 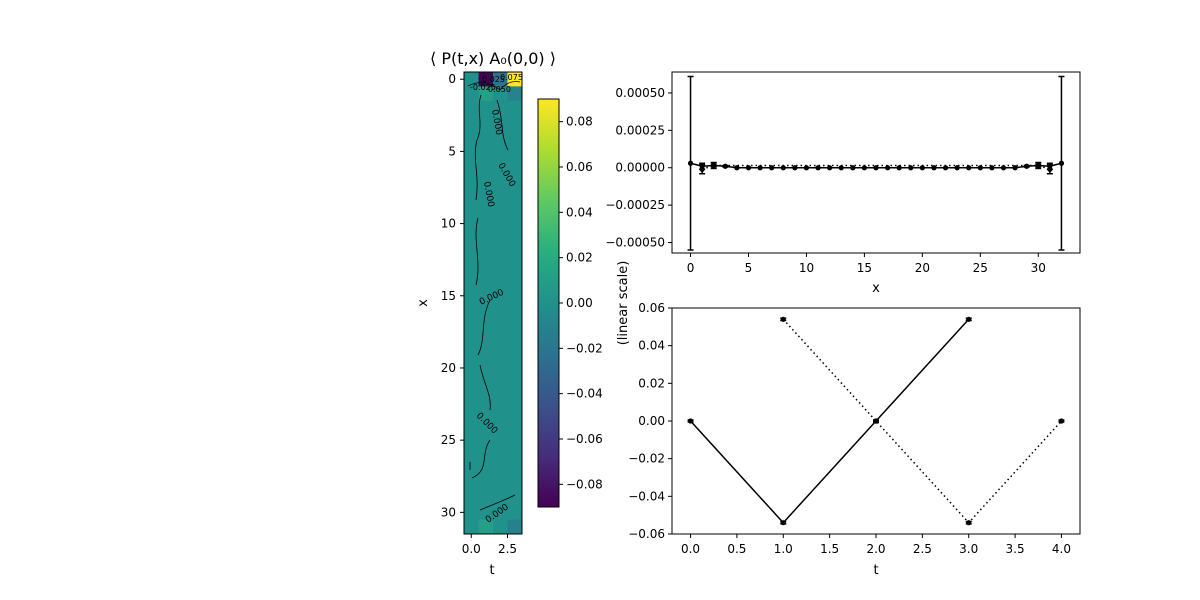 I want to click on colorbar-tick-label: 0.00, so click(x=579, y=303).